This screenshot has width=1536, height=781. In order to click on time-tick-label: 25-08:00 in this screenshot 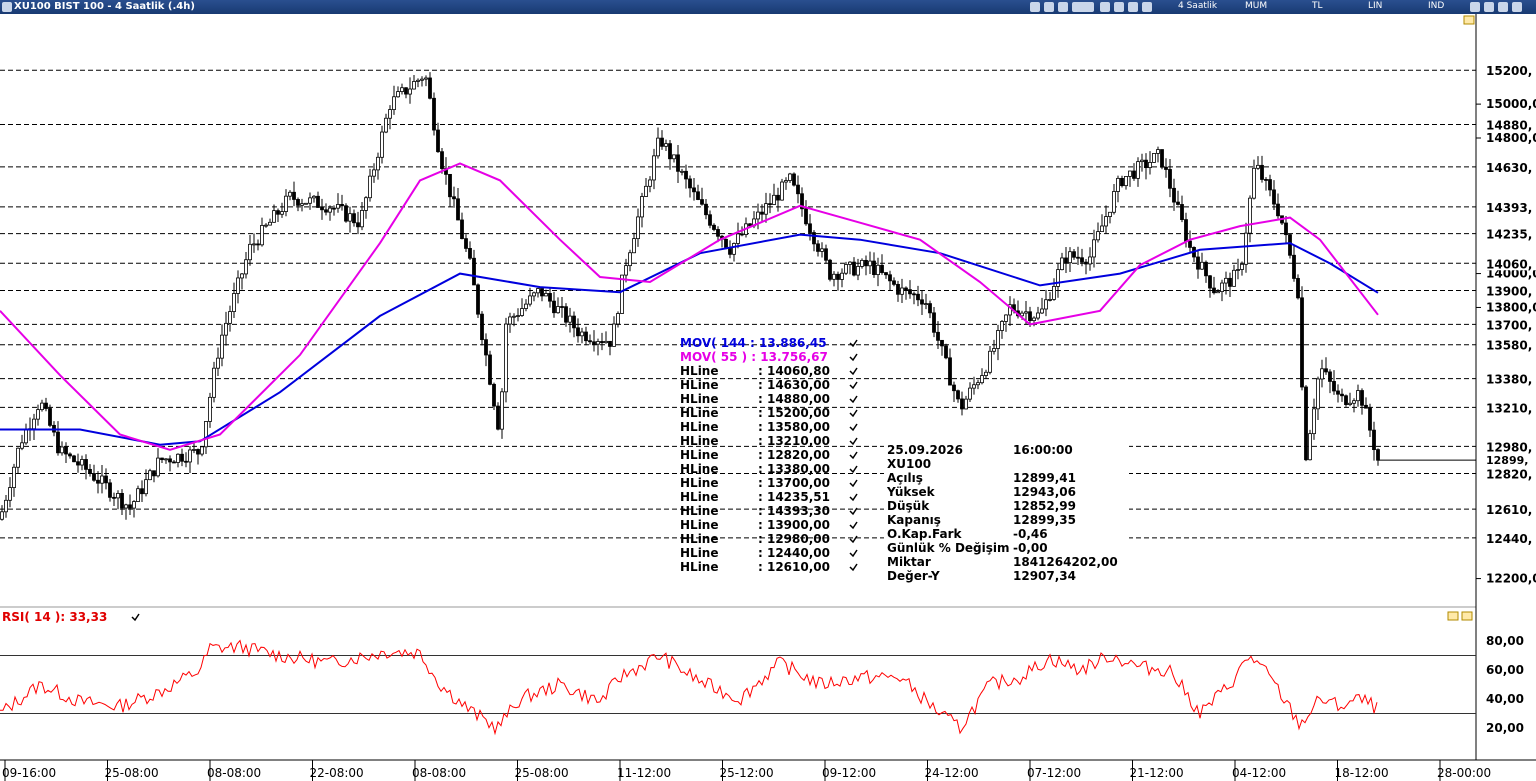, I will do `click(132, 773)`.